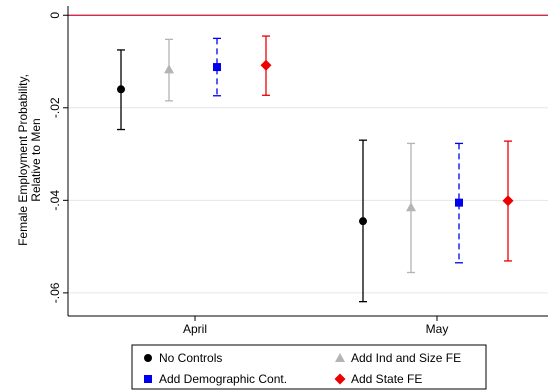 The image size is (554, 392). Describe the element at coordinates (23, 160) in the screenshot. I see `y-axis-title-line: Female Employment Probability,` at that location.